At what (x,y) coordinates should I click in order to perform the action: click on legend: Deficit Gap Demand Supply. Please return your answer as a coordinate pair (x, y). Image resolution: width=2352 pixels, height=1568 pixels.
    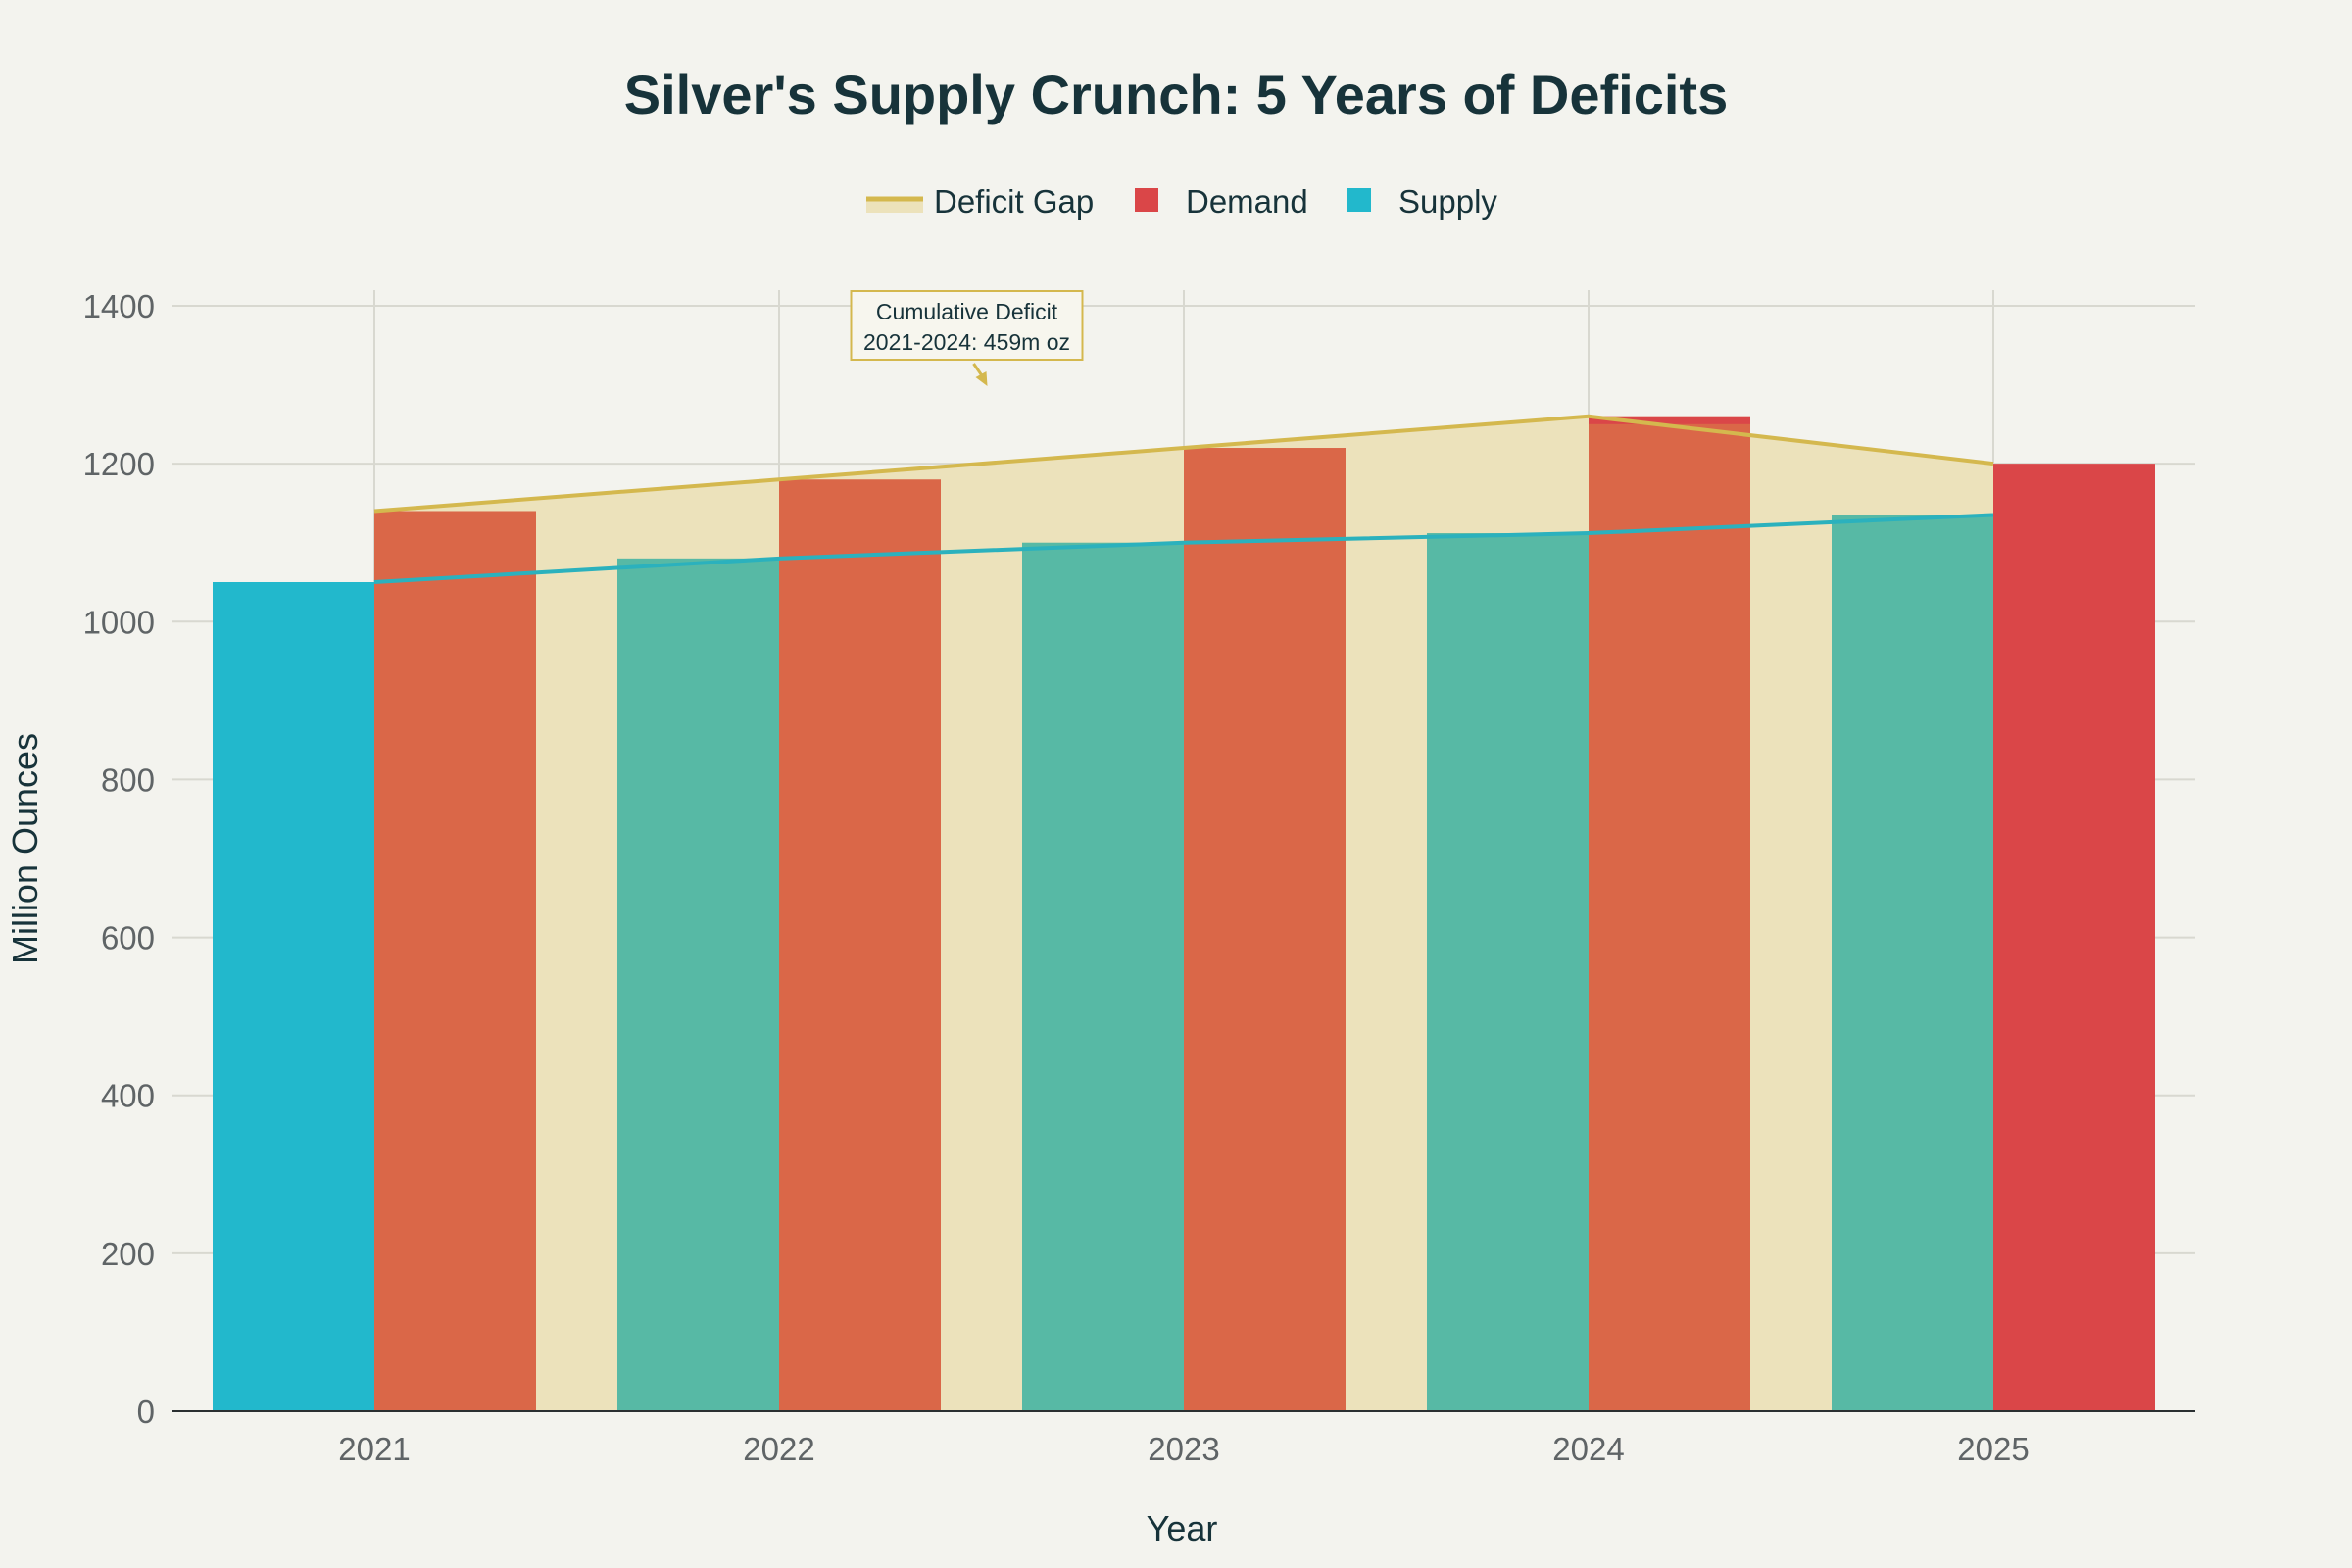
    Looking at the image, I should click on (1181, 201).